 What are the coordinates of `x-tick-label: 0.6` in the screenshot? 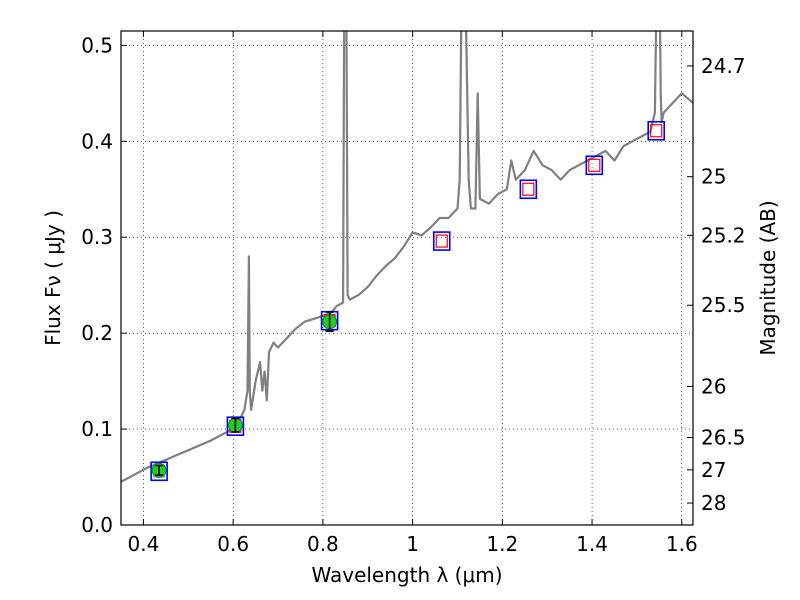 It's located at (233, 544).